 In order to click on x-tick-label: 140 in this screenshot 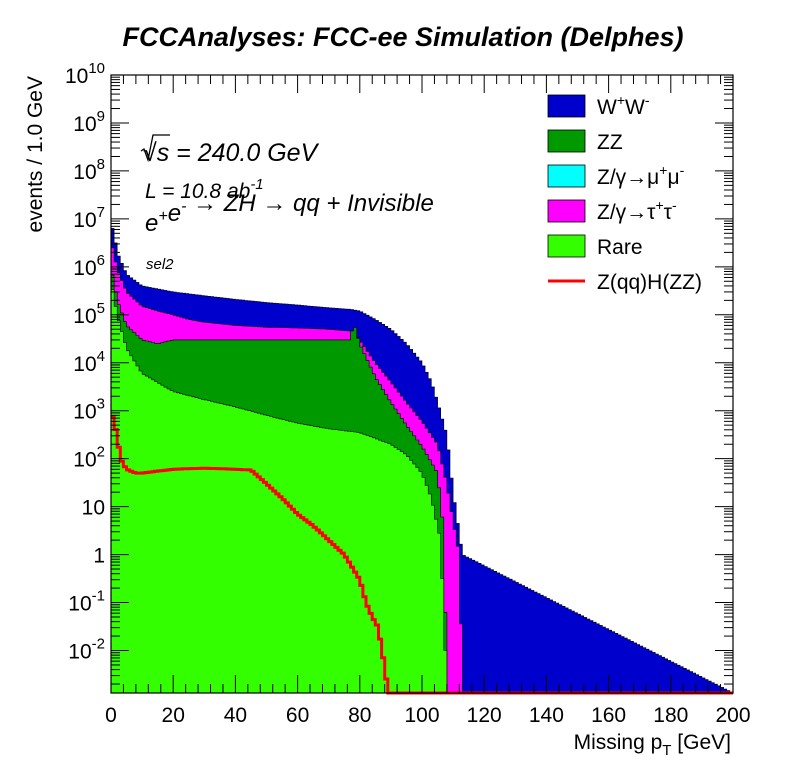, I will do `click(546, 715)`.